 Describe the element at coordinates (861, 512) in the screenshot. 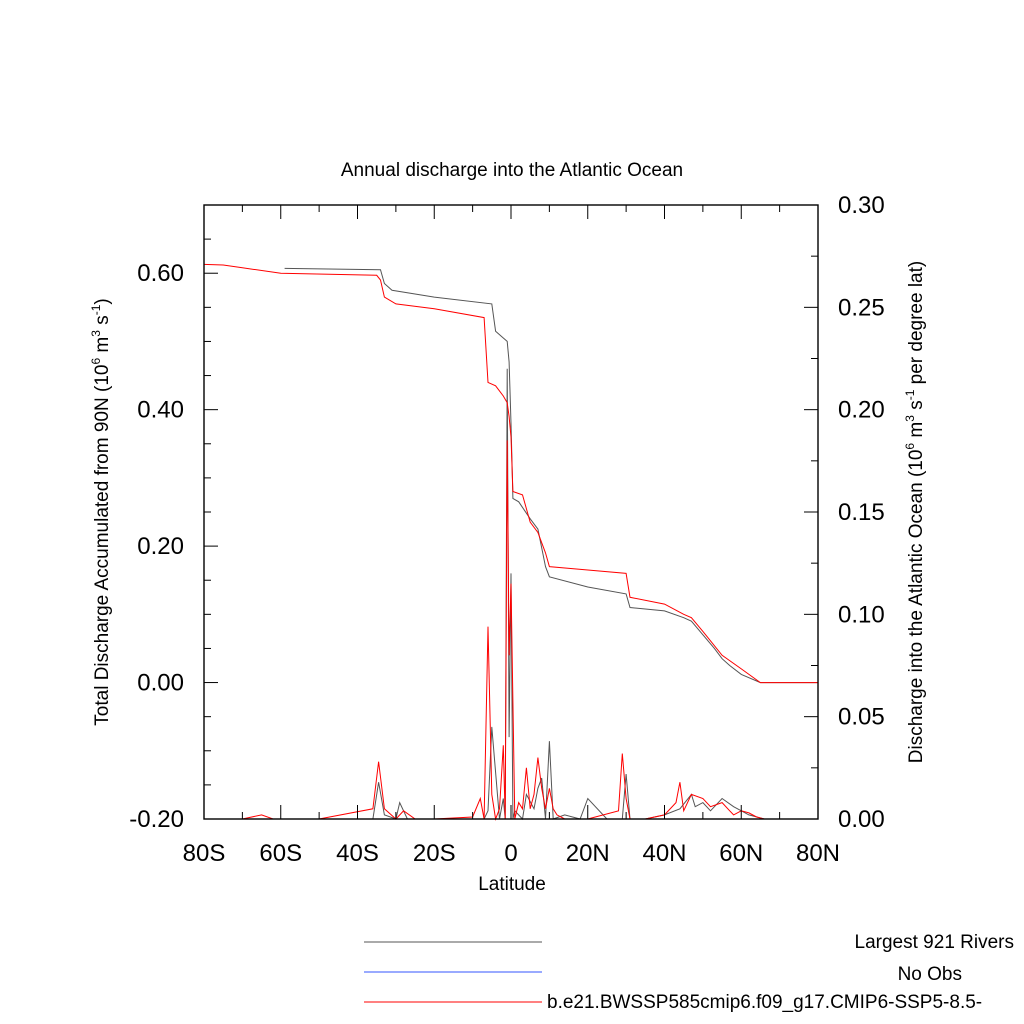

I see `y-right-tick-label: 0.15` at that location.